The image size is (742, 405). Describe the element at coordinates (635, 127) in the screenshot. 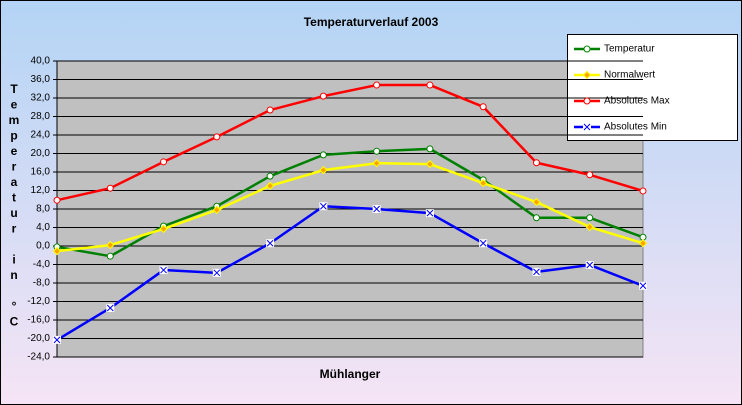

I see `legend-label: Absolutes Min` at that location.